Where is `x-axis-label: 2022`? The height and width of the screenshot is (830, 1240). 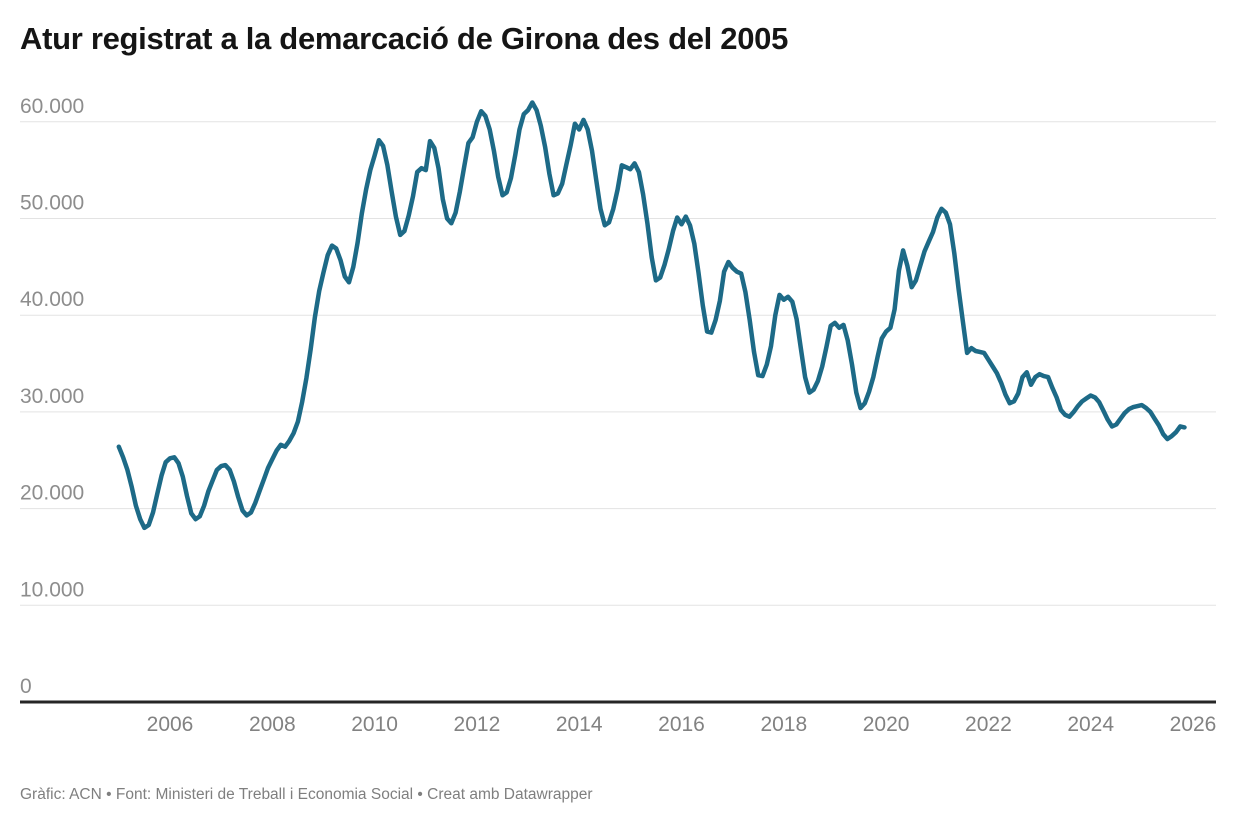 x-axis-label: 2022 is located at coordinates (988, 724).